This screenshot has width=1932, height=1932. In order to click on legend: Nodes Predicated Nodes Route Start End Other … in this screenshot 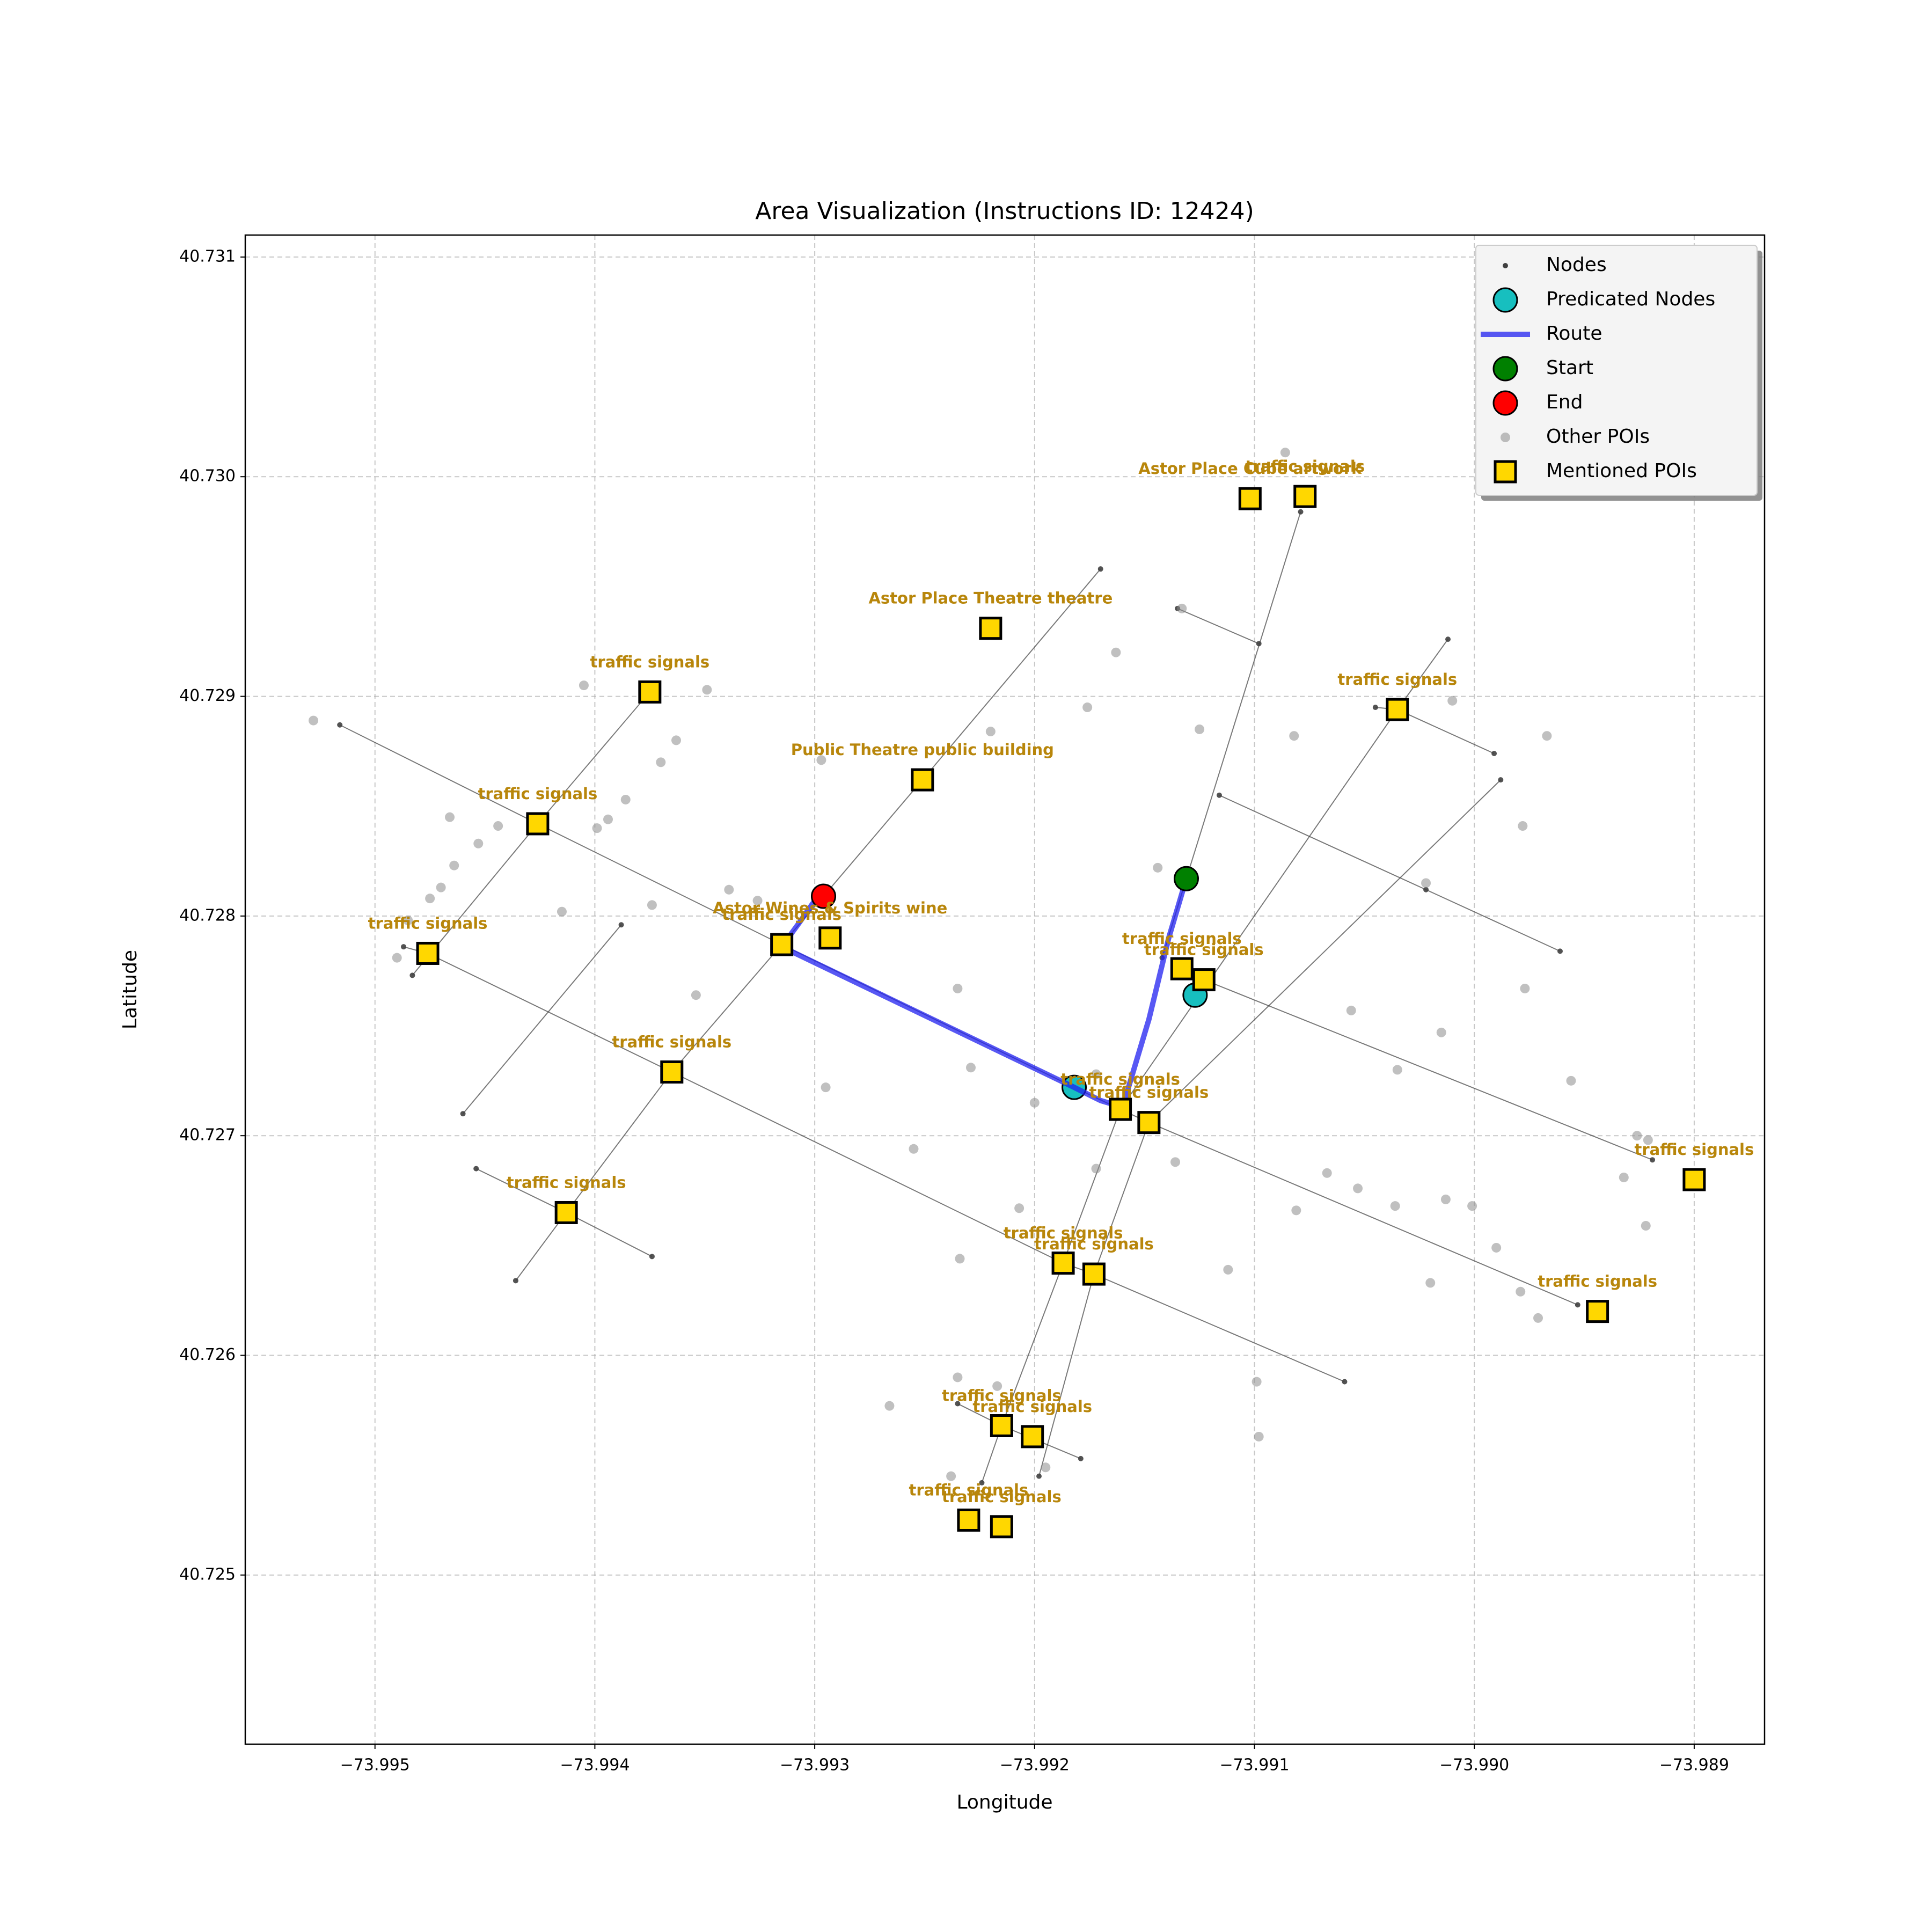, I will do `click(1618, 373)`.